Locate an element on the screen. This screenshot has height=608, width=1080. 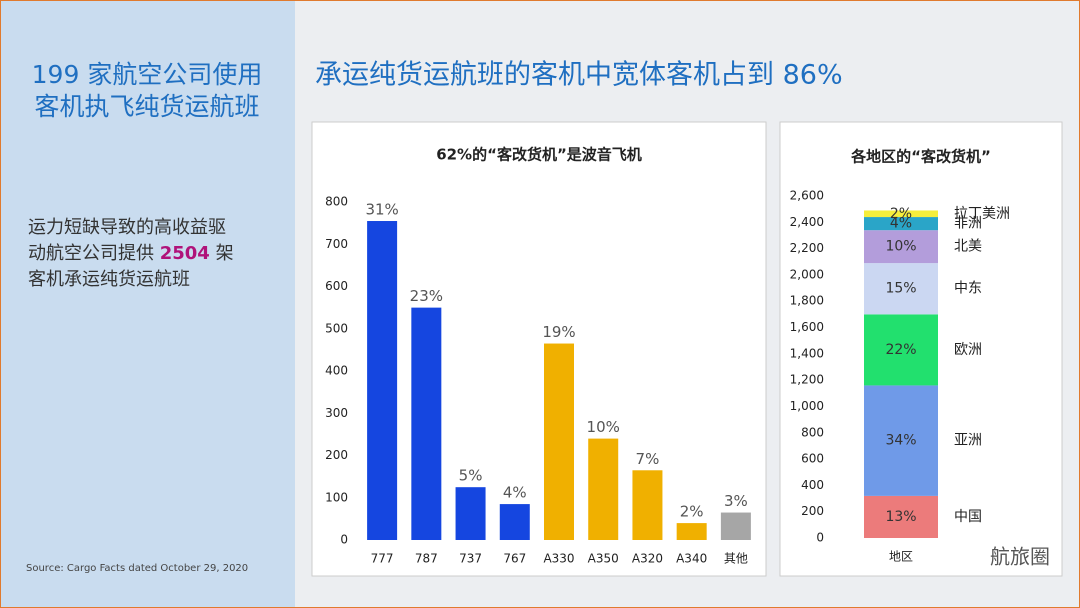
share-label: 23% is located at coordinates (426, 296).